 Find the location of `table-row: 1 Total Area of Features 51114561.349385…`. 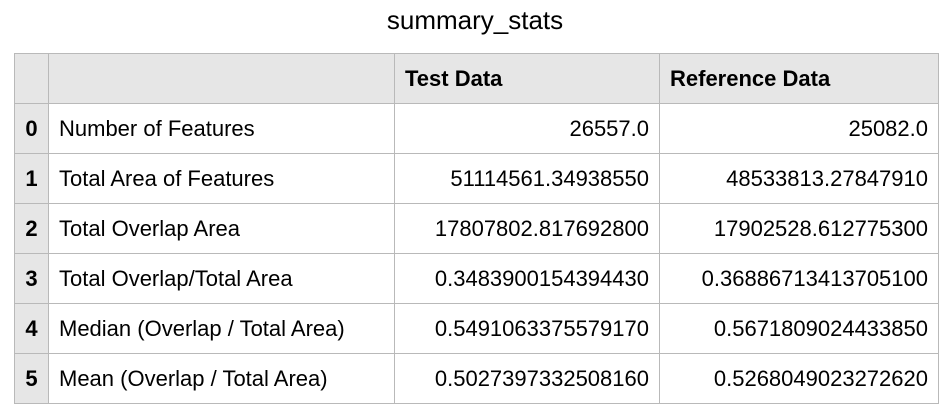

table-row: 1 Total Area of Features 51114561.349385… is located at coordinates (476, 178).